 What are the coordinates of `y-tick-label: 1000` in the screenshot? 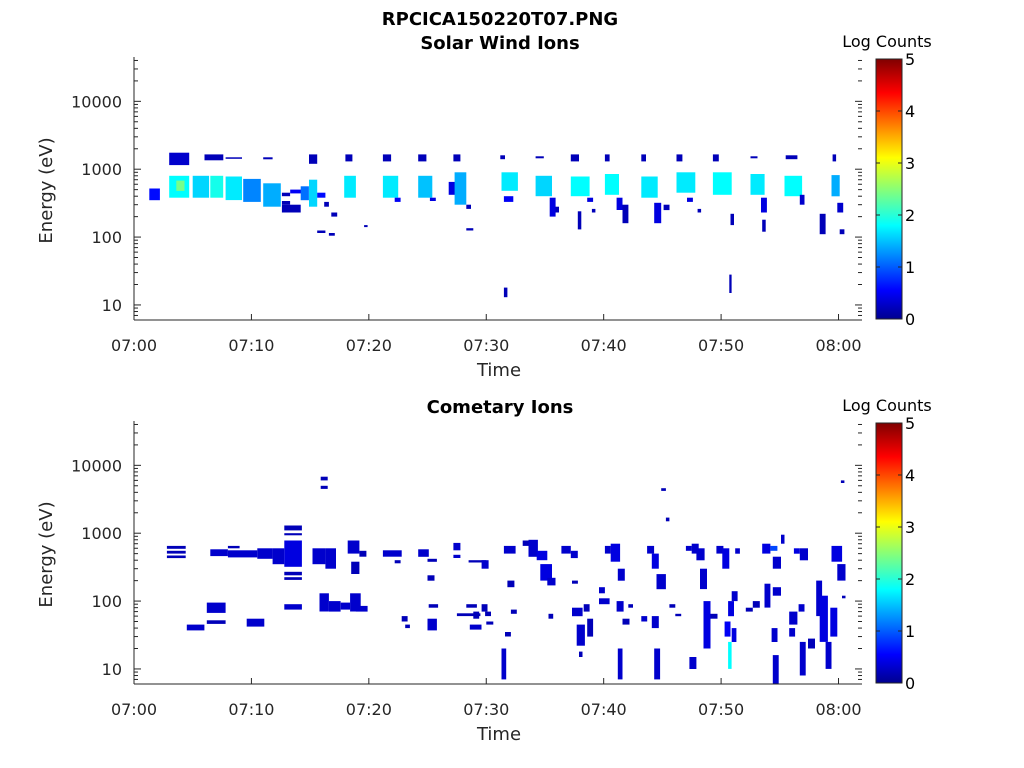 It's located at (101, 533).